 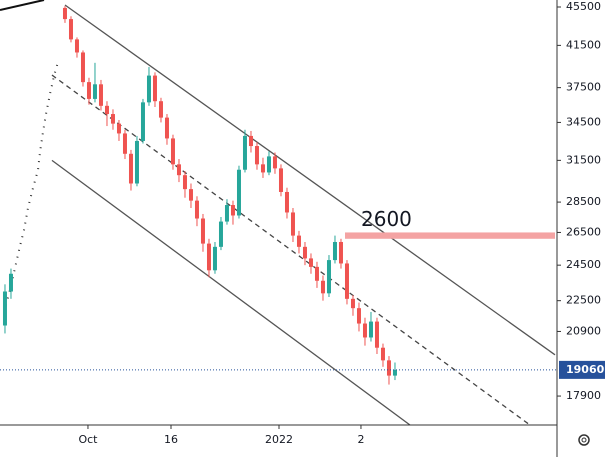 I want to click on gear-hub, so click(x=584, y=440).